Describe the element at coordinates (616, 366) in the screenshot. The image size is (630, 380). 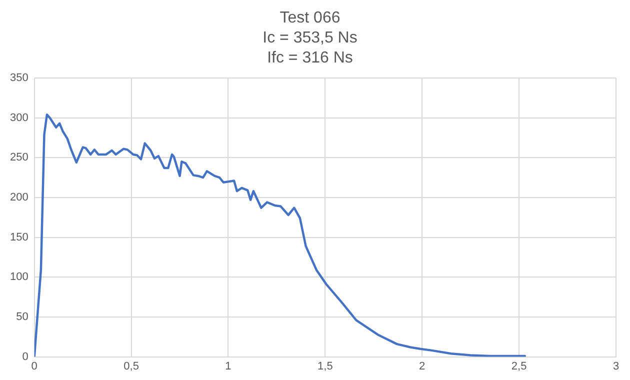
I see `x-tick-label: 3` at that location.